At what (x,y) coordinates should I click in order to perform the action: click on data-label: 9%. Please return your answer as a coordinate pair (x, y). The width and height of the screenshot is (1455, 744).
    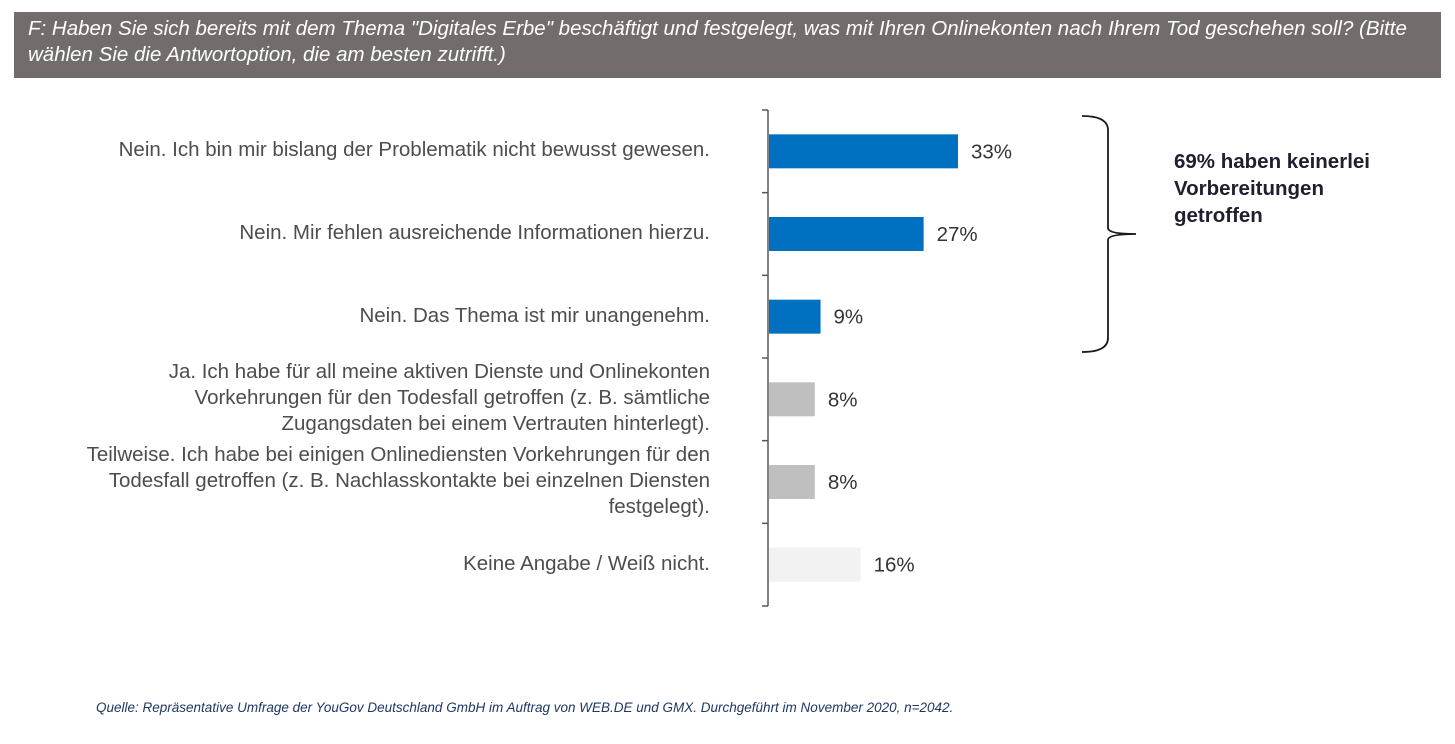
    Looking at the image, I should click on (849, 317).